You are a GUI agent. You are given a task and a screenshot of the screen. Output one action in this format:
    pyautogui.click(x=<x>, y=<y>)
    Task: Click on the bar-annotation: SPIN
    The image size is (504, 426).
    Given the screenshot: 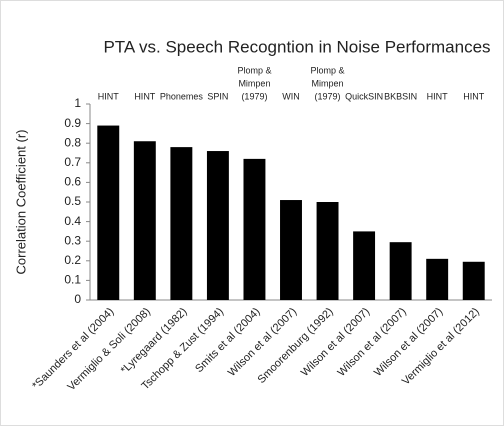 What is the action you would take?
    pyautogui.click(x=217, y=96)
    